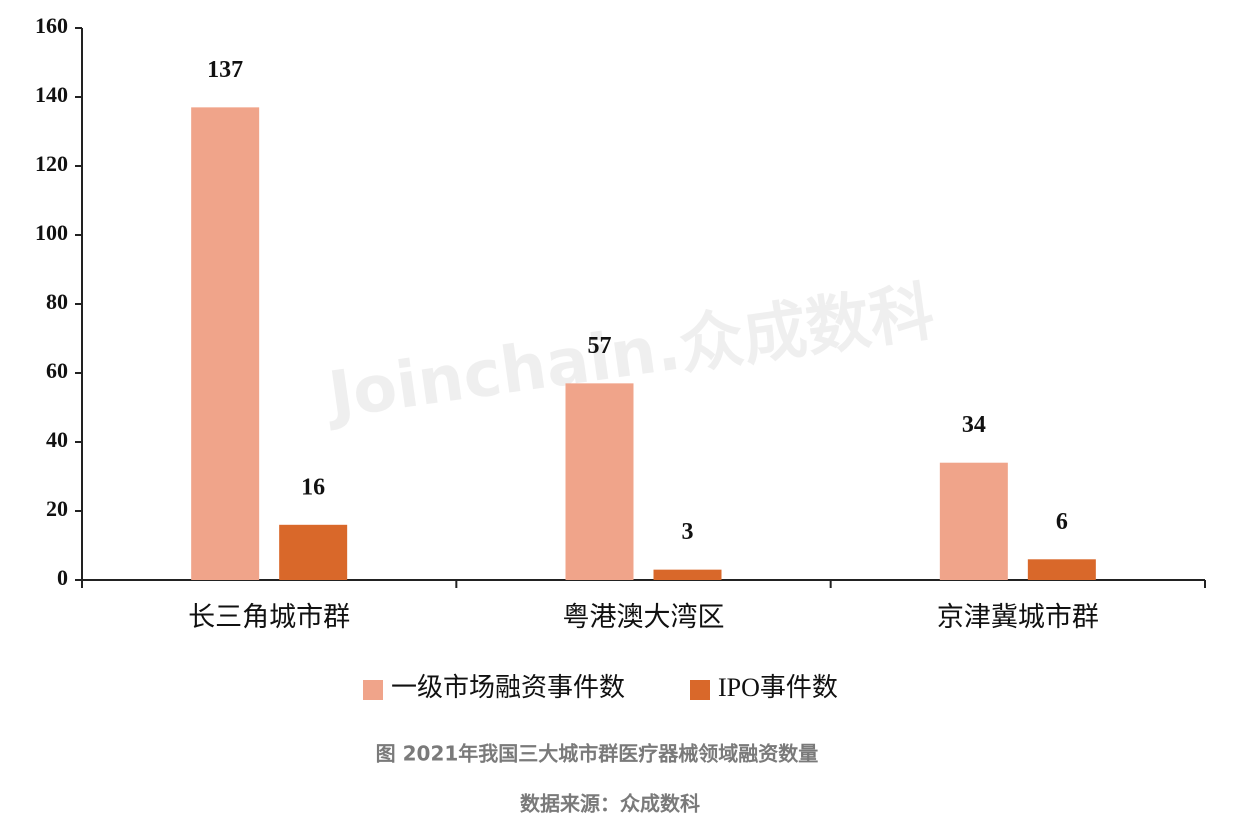 This screenshot has width=1235, height=835. I want to click on y-tick-label: 20, so click(57, 508).